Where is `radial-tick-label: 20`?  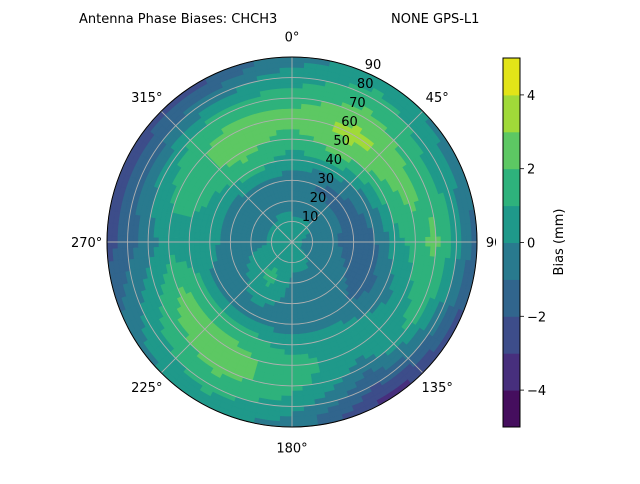
radial-tick-label: 20 is located at coordinates (318, 198).